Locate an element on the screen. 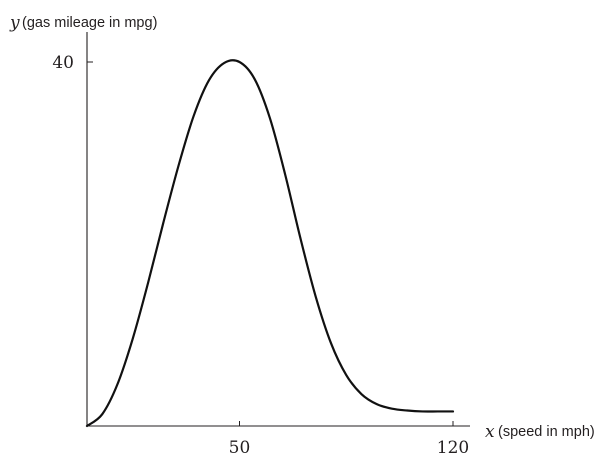 The width and height of the screenshot is (605, 457). x-axis-label: (speed in mph) is located at coordinates (546, 432).